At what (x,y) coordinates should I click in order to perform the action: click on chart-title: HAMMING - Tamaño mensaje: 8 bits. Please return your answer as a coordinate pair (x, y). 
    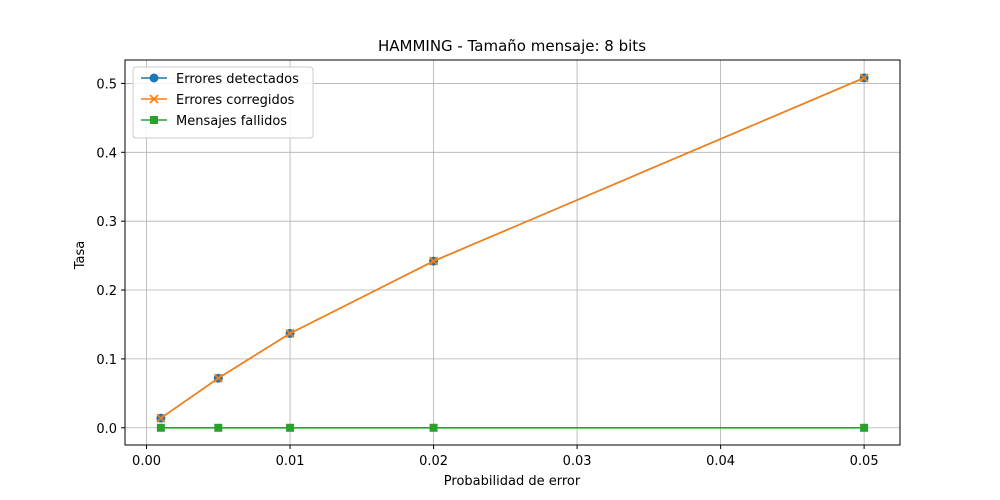
    Looking at the image, I should click on (512, 46).